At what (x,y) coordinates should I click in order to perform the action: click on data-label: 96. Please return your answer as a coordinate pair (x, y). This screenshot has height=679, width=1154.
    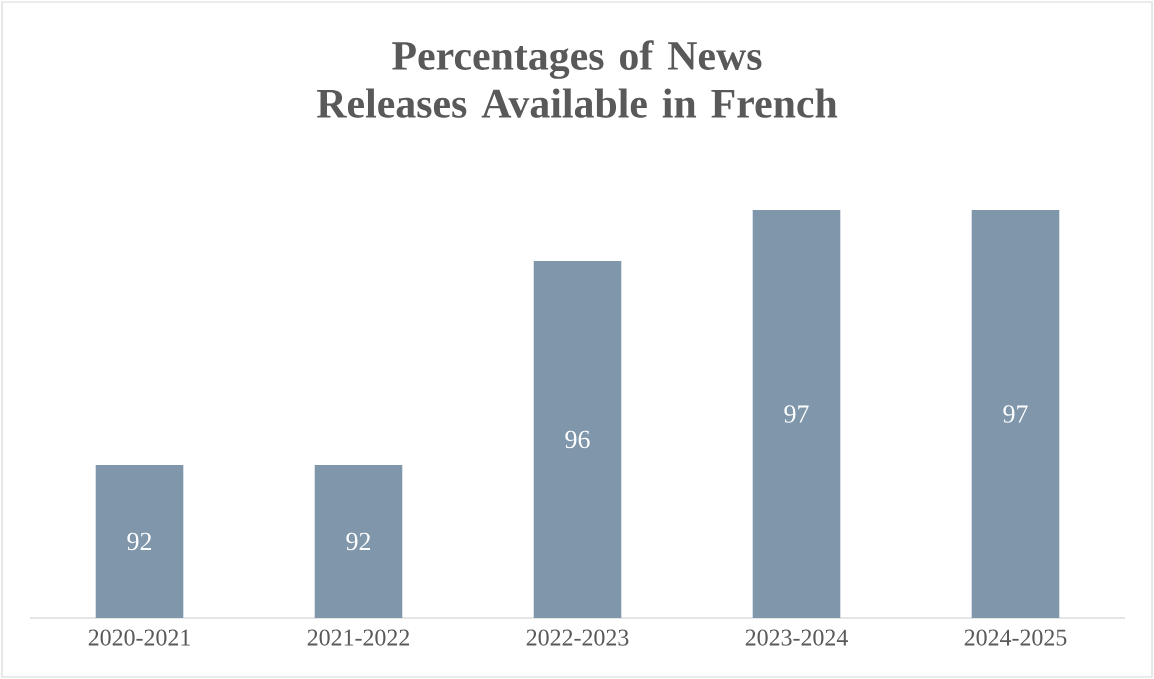
    Looking at the image, I should click on (577, 439).